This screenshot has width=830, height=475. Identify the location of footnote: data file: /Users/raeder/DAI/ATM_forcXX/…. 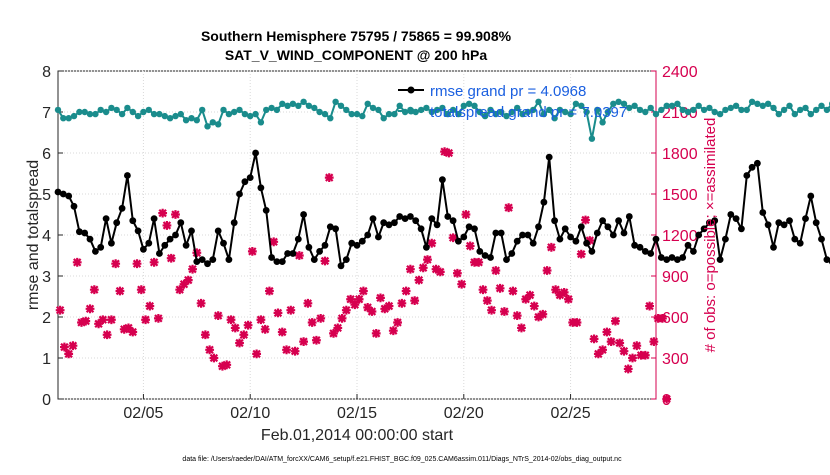
(402, 459).